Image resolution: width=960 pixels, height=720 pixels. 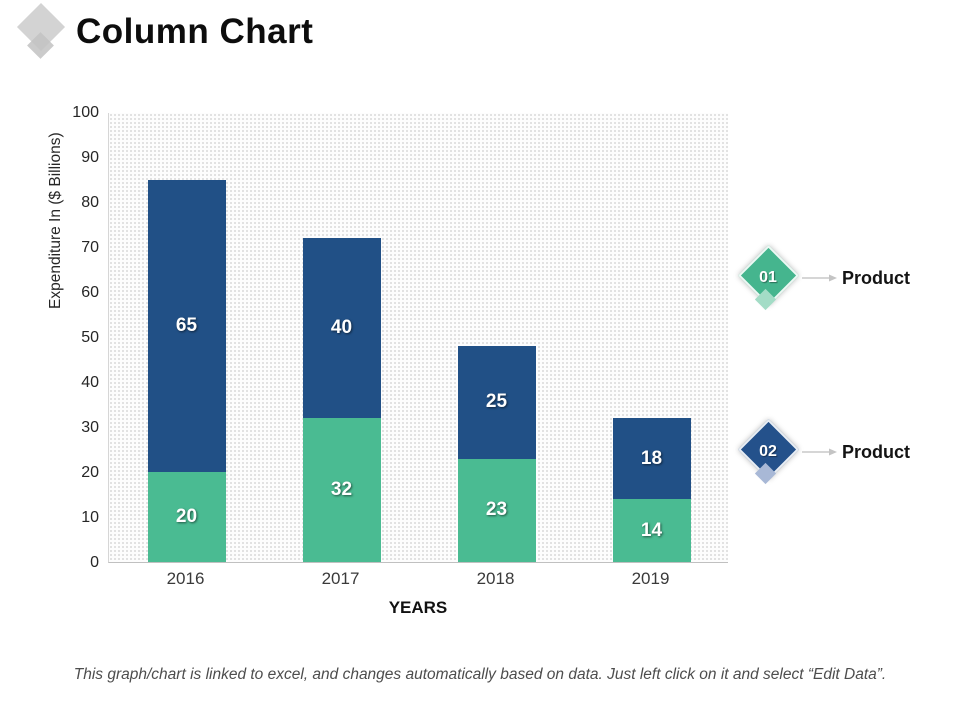 I want to click on y-tick-label: 10, so click(x=90, y=517).